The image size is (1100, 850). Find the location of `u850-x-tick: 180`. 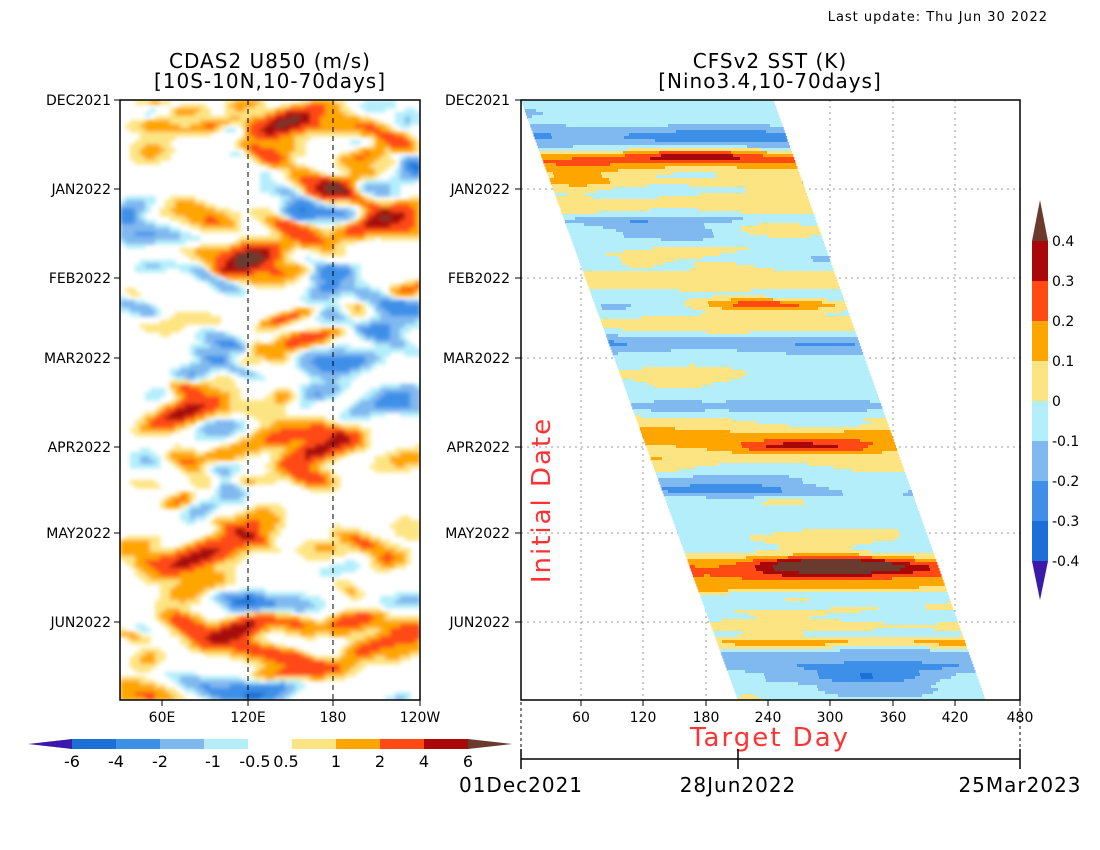

u850-x-tick: 180 is located at coordinates (333, 713).